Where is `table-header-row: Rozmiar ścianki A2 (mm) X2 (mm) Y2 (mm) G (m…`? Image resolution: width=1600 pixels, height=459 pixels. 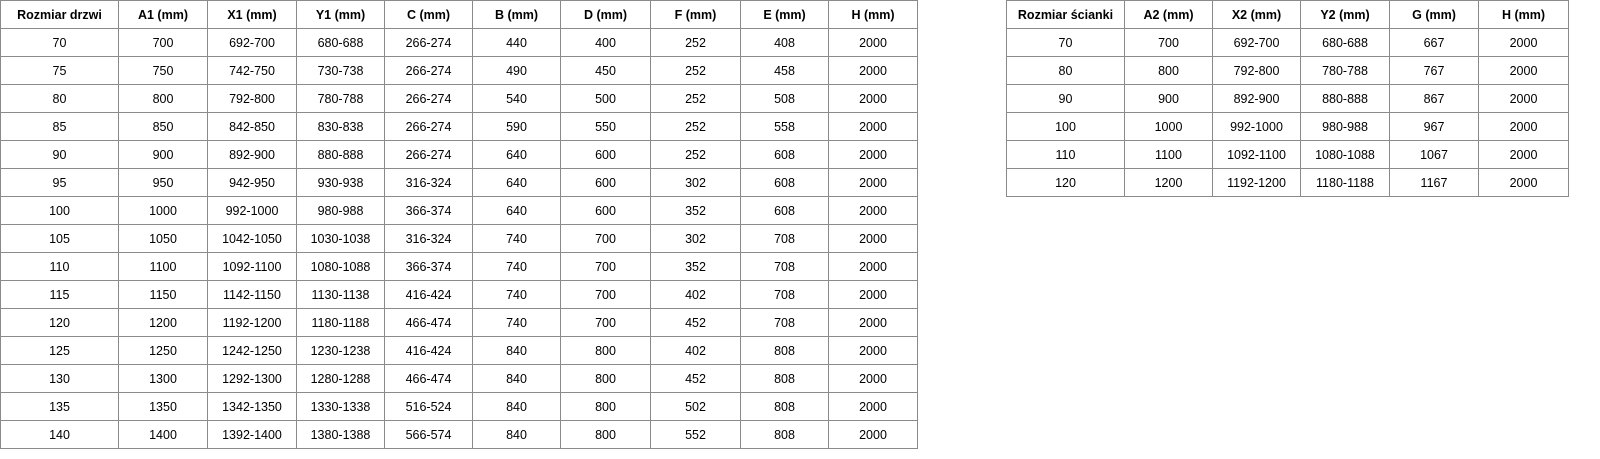 table-header-row: Rozmiar ścianki A2 (mm) X2 (mm) Y2 (mm) G (m… is located at coordinates (1287, 14).